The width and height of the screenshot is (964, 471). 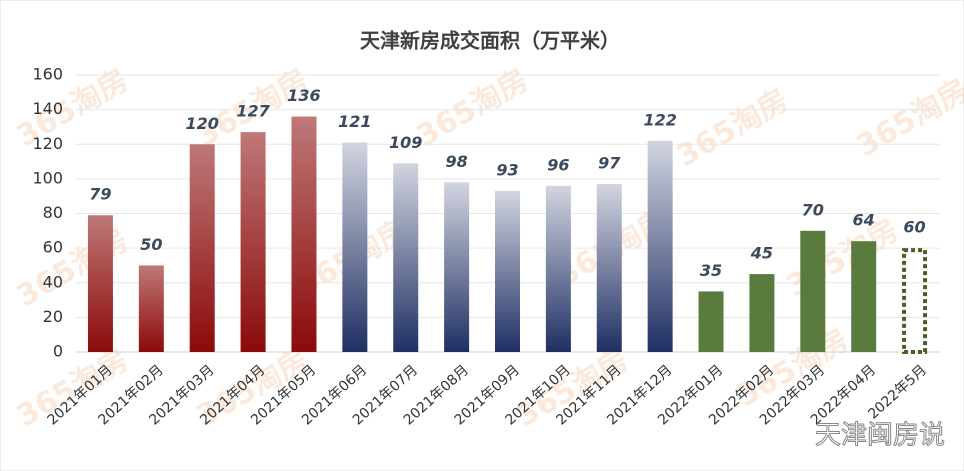 I want to click on value-label: 121, so click(x=354, y=121).